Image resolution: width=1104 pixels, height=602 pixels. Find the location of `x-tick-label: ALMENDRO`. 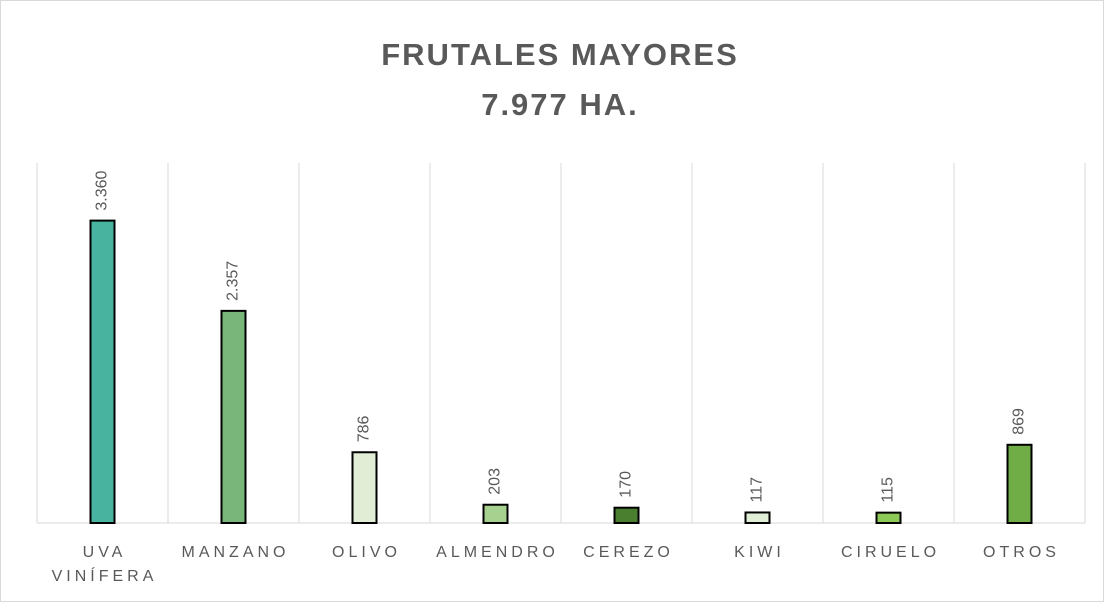

x-tick-label: ALMENDRO is located at coordinates (497, 552).